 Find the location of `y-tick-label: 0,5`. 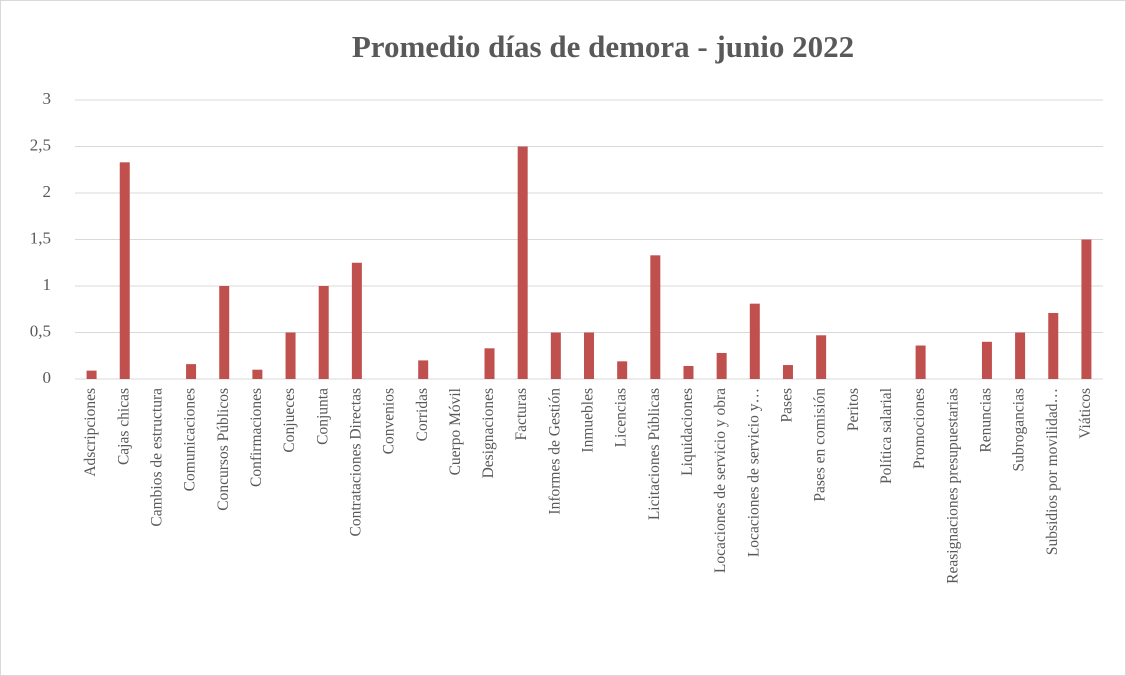

y-tick-label: 0,5 is located at coordinates (40, 330).